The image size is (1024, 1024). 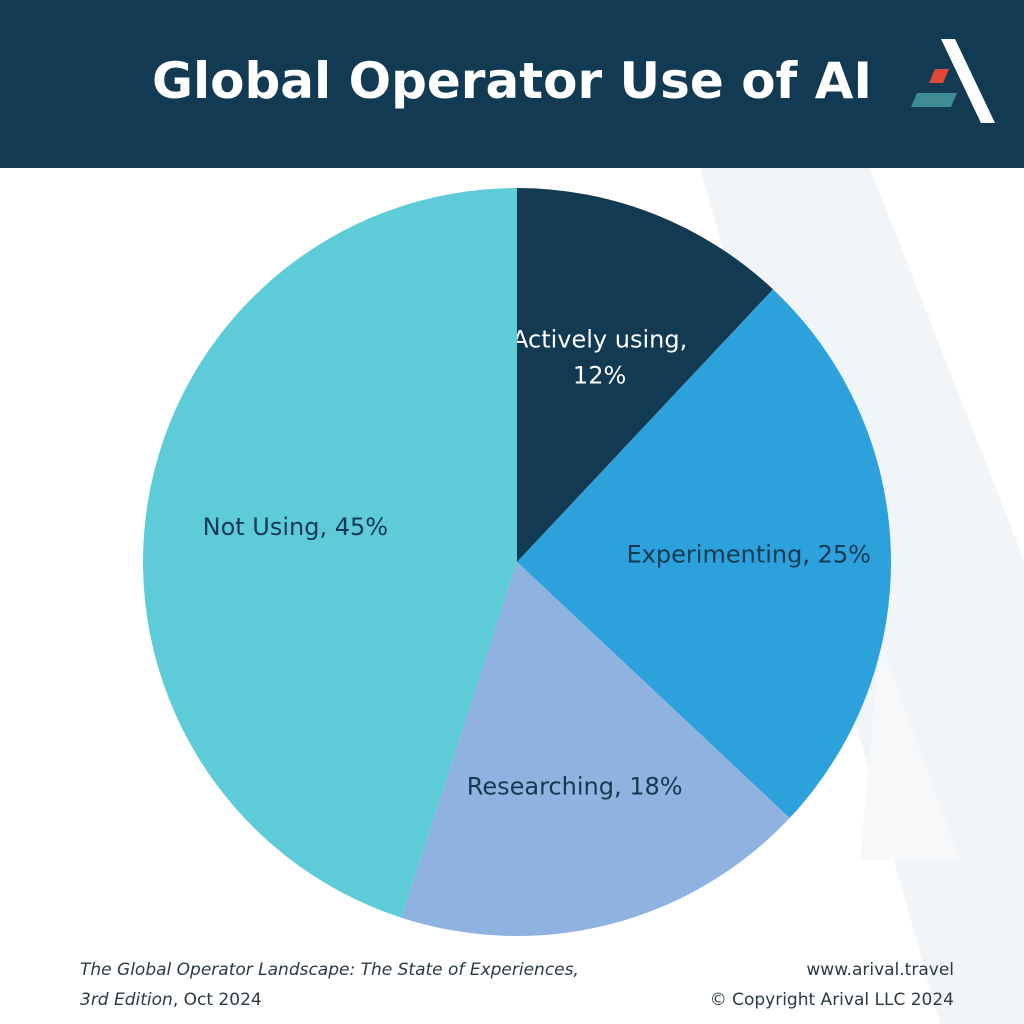 What do you see at coordinates (575, 787) in the screenshot?
I see `pie-label-researching: Researching, 18%` at bounding box center [575, 787].